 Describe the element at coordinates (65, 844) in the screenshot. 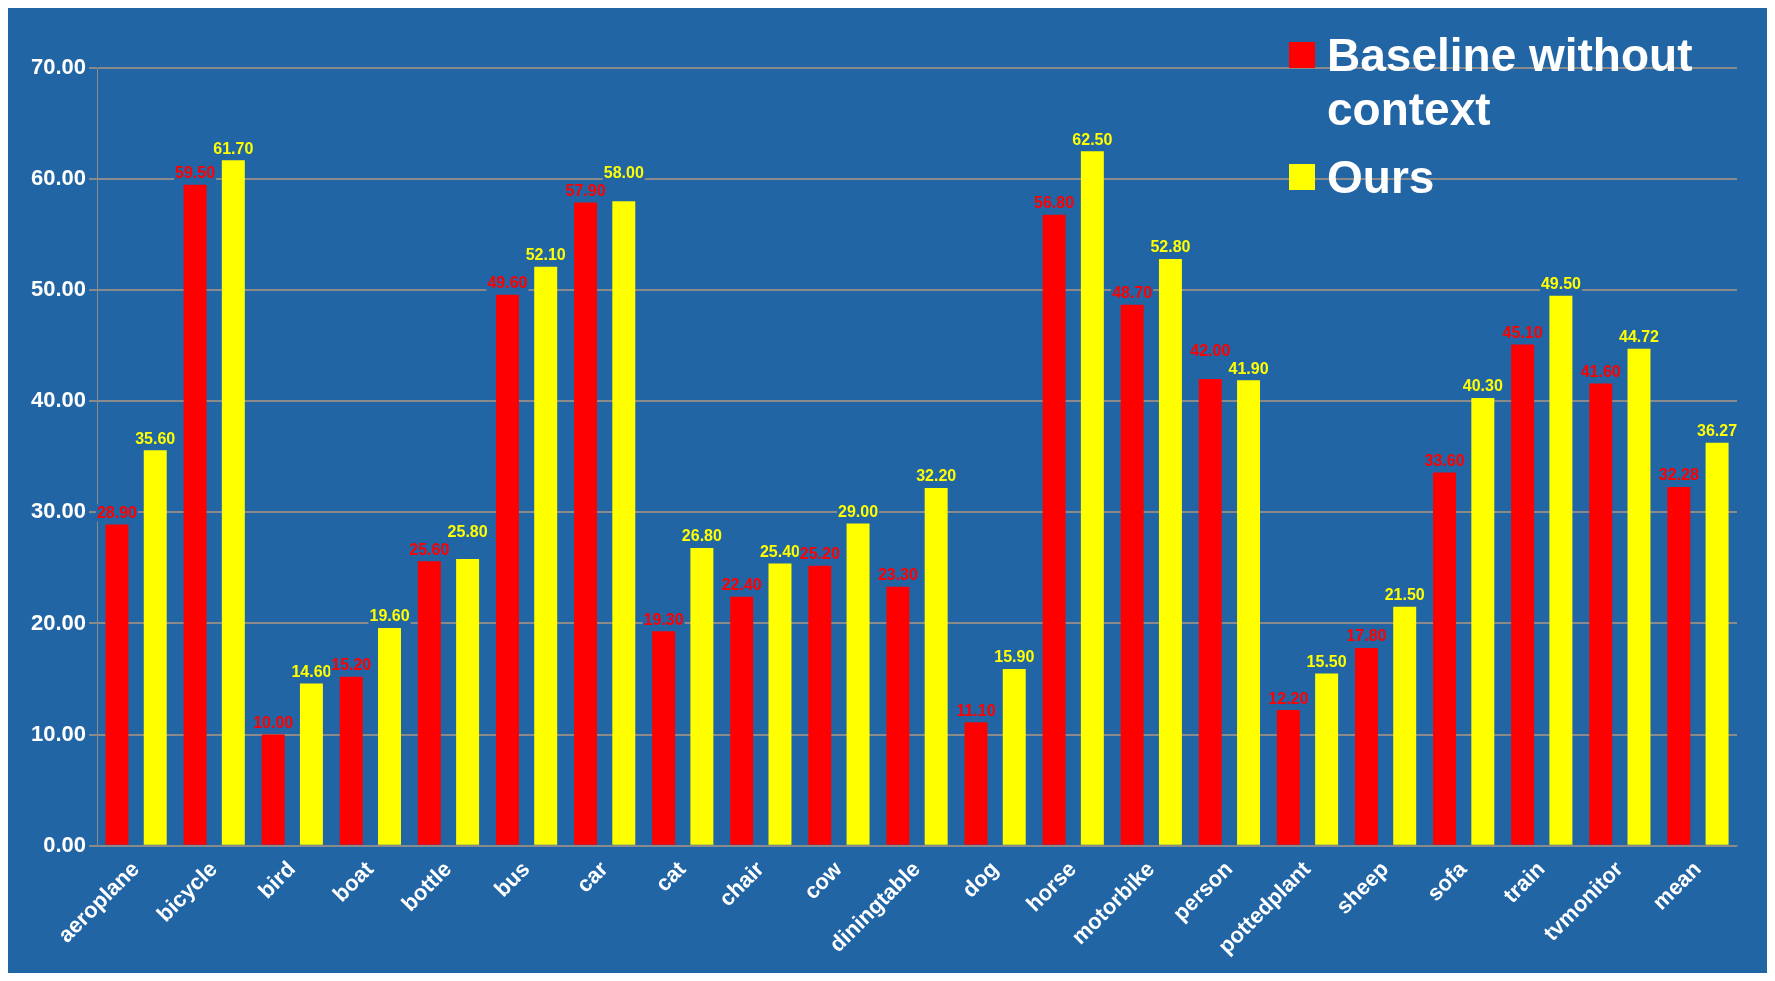

I see `y-tick-label: 0.00` at that location.